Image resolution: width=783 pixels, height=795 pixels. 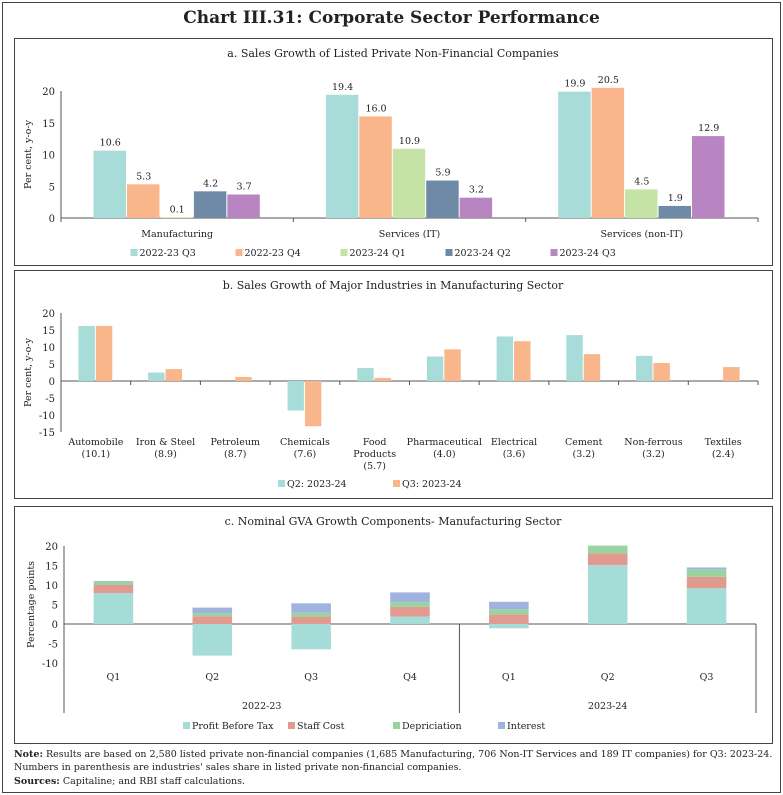 What do you see at coordinates (28, 754) in the screenshot?
I see `note-label: Note:` at bounding box center [28, 754].